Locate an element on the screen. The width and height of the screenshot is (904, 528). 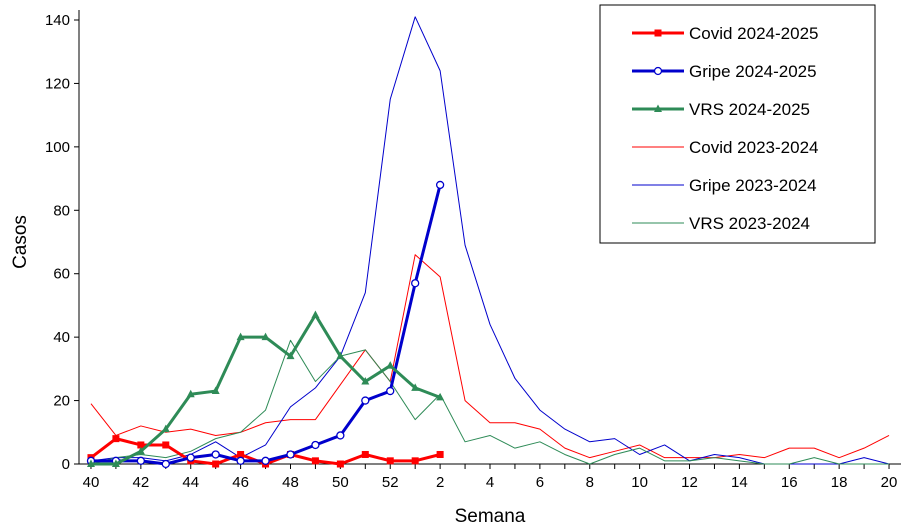
x-tick-label: 10 is located at coordinates (639, 482).